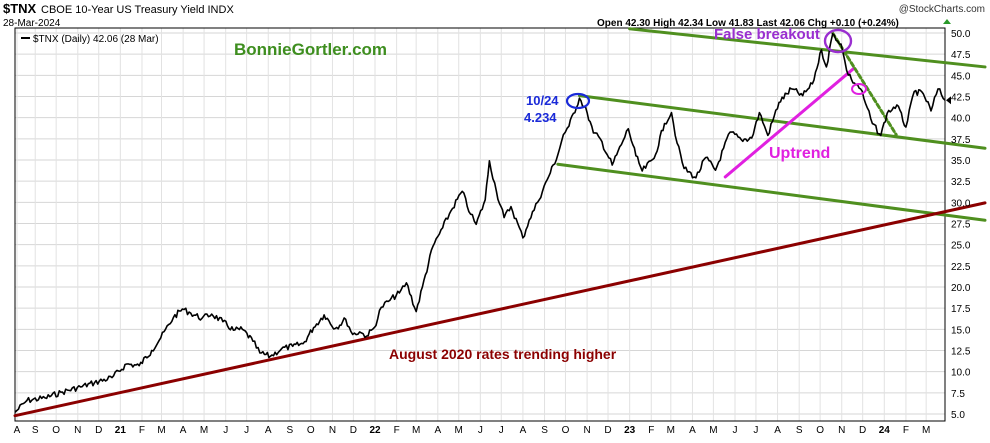 The height and width of the screenshot is (443, 990). What do you see at coordinates (32, 23) in the screenshot?
I see `chart-date: 28-Mar-2024` at bounding box center [32, 23].